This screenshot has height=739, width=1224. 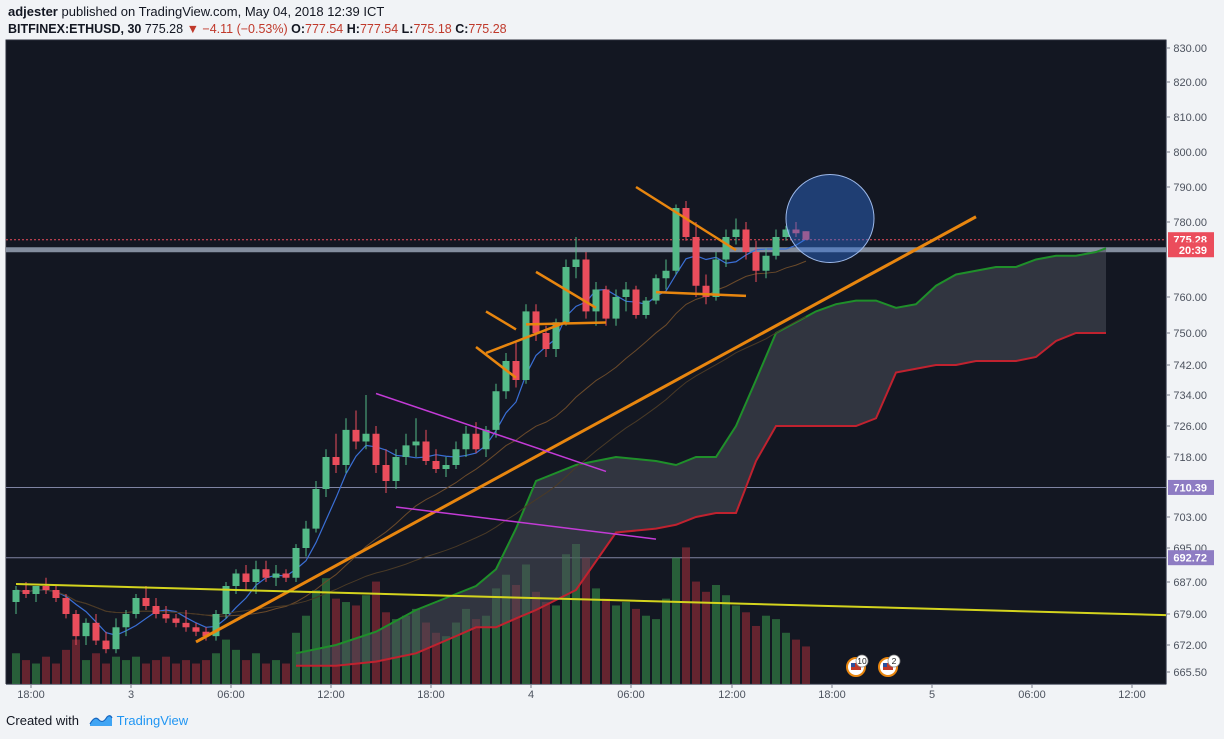 I want to click on price-tick-label: 780.00, so click(x=1190, y=223).